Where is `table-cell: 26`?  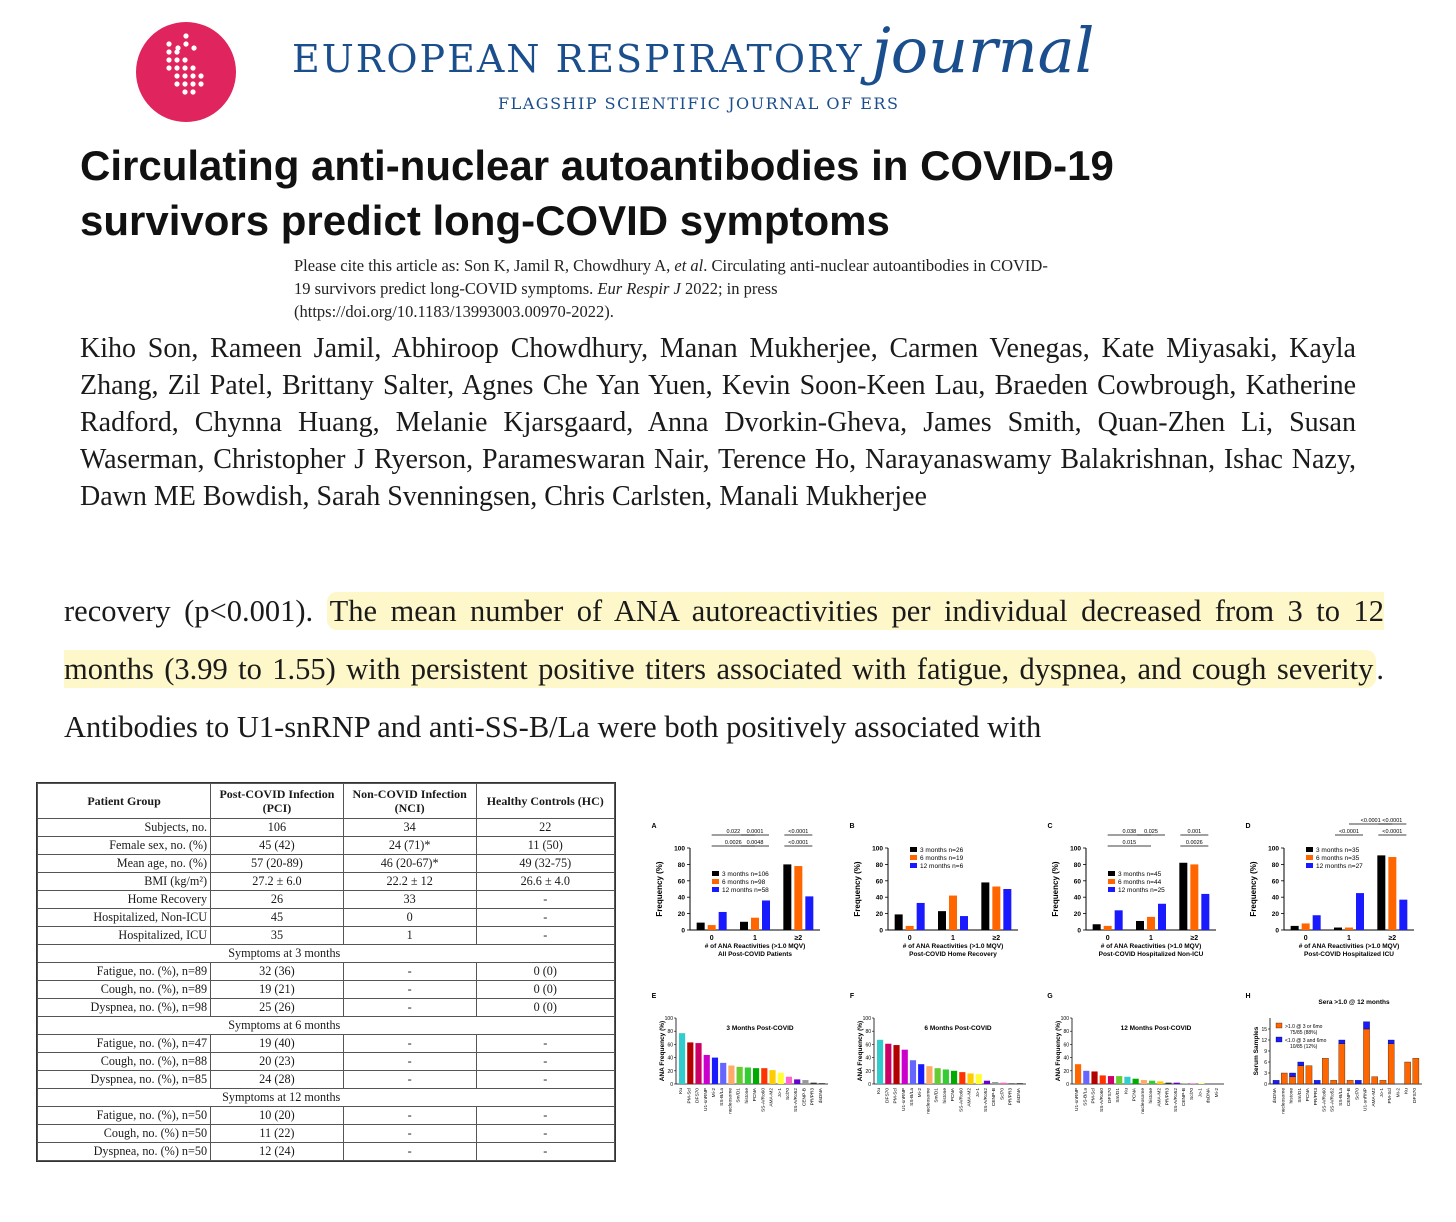 table-cell: 26 is located at coordinates (277, 899).